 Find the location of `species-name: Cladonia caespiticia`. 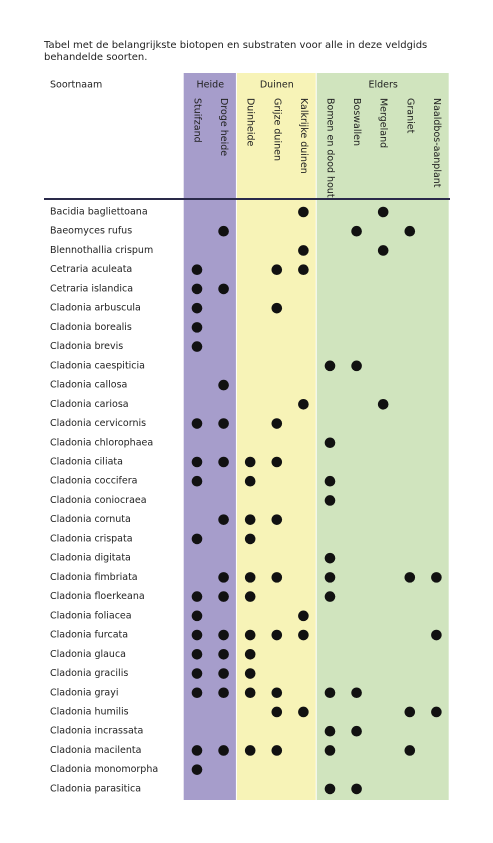

species-name: Cladonia caespiticia is located at coordinates (97, 365).